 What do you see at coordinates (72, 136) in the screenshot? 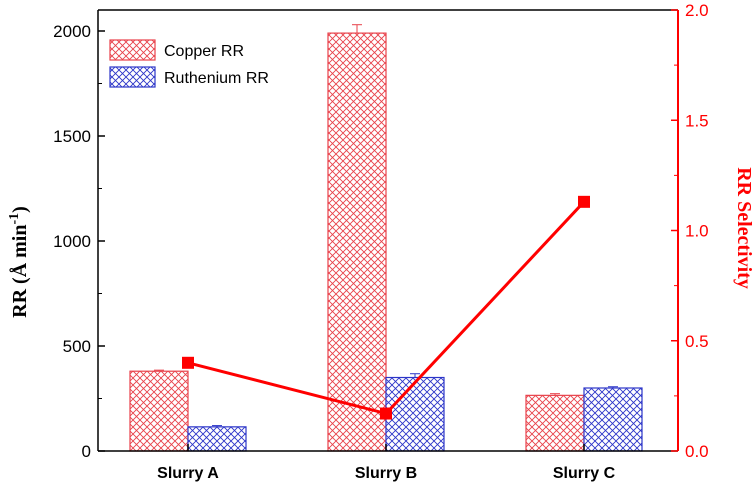
I see `left-tick-label-3: 1500` at bounding box center [72, 136].